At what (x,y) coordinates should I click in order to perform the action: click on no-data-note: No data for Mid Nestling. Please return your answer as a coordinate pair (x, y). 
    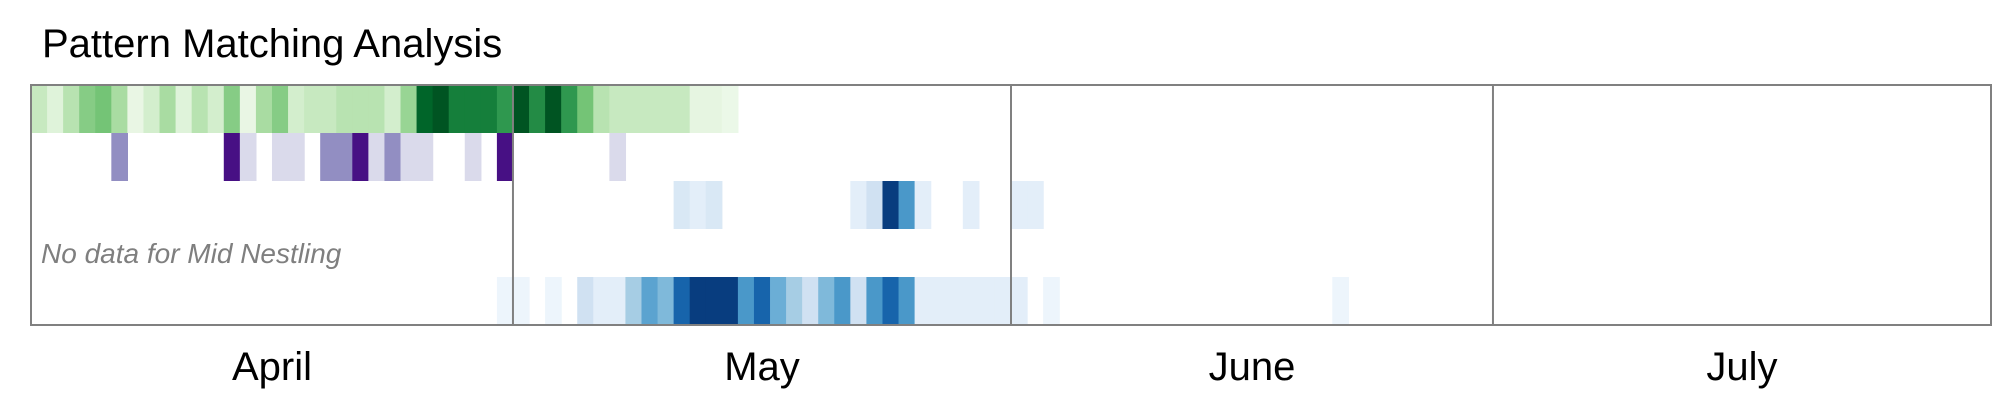
    Looking at the image, I should click on (191, 253).